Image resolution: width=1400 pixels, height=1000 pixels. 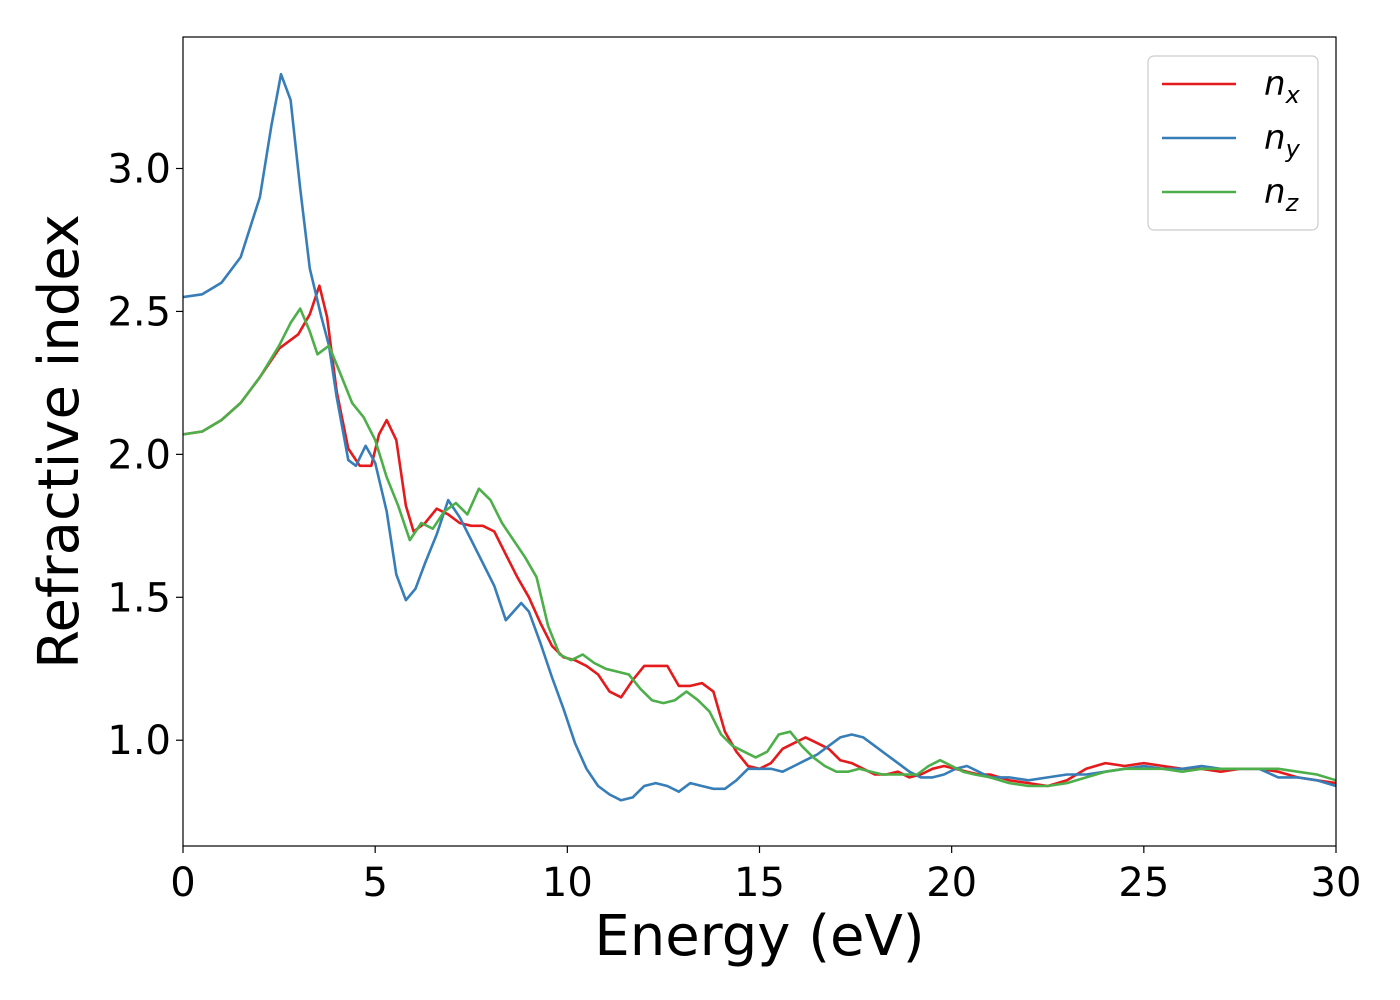 I want to click on y-tick-label: 3.0, so click(x=139, y=169).